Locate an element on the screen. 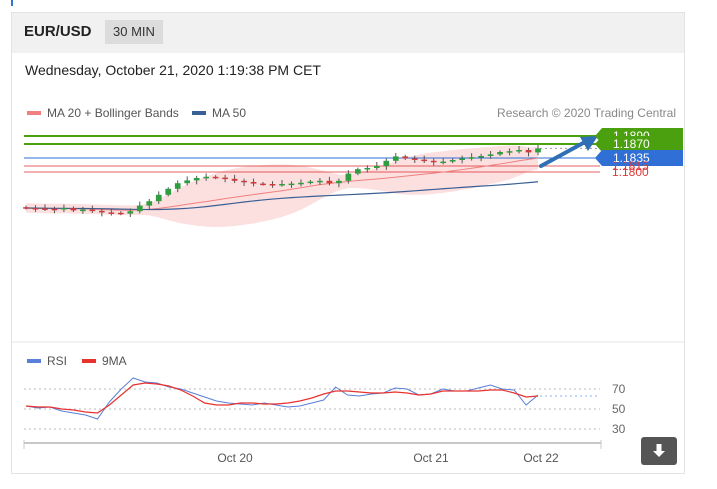  rsi-level-label: 50 is located at coordinates (619, 409).